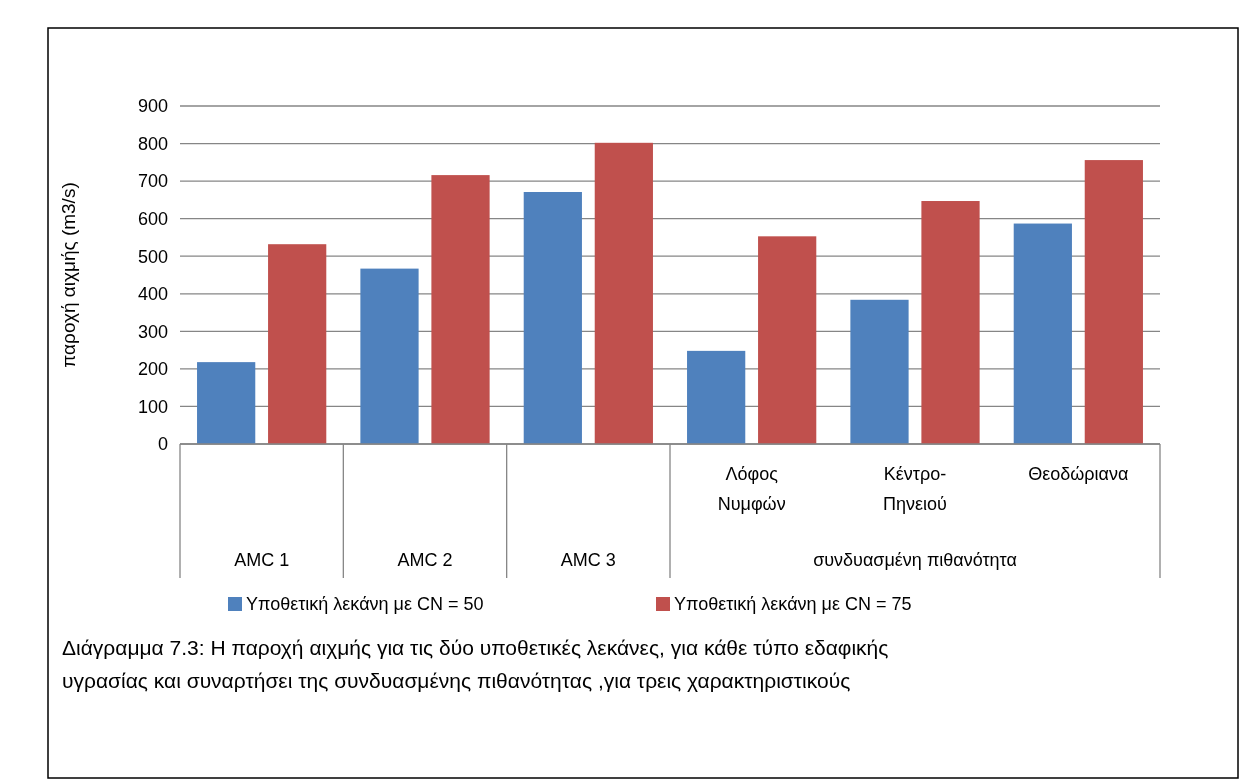 The height and width of the screenshot is (782, 1245). I want to click on x-tick-label: AMC 1, so click(262, 560).